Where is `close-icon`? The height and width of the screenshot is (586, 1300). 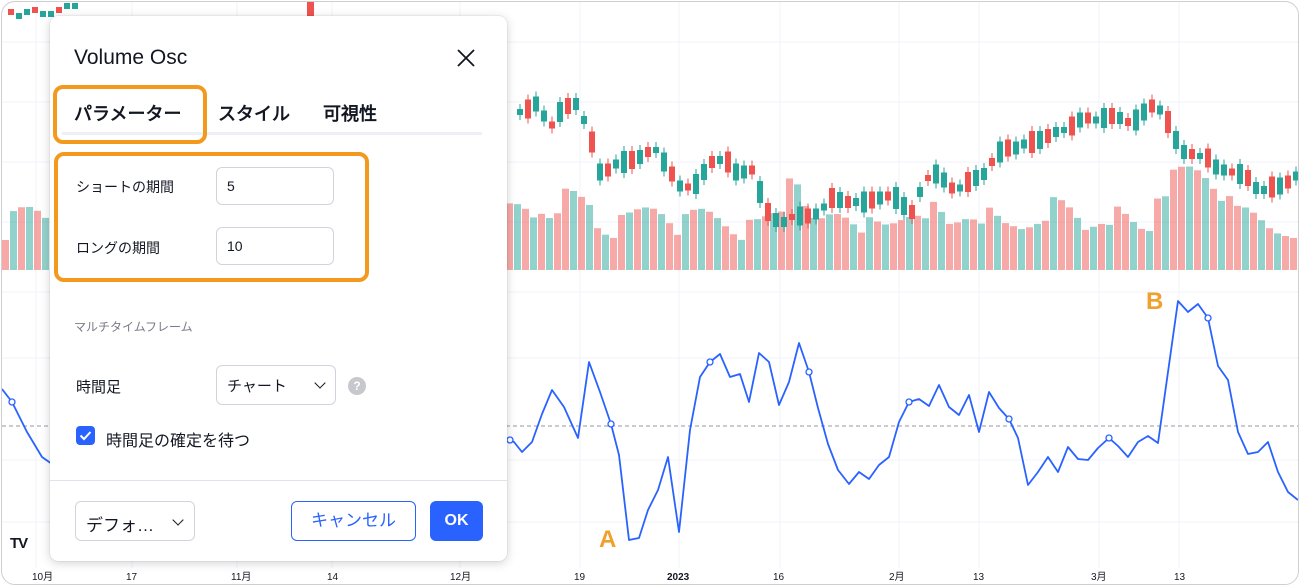 close-icon is located at coordinates (466, 58).